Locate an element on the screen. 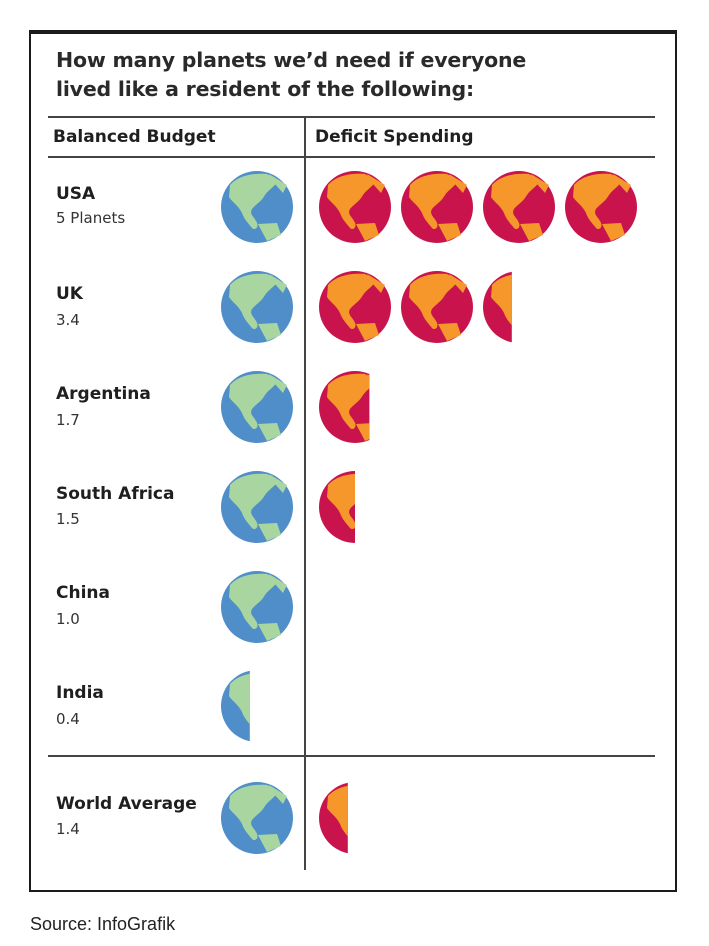 This screenshot has height=946, width=709. column-header-balanced: Balanced Budget is located at coordinates (134, 137).